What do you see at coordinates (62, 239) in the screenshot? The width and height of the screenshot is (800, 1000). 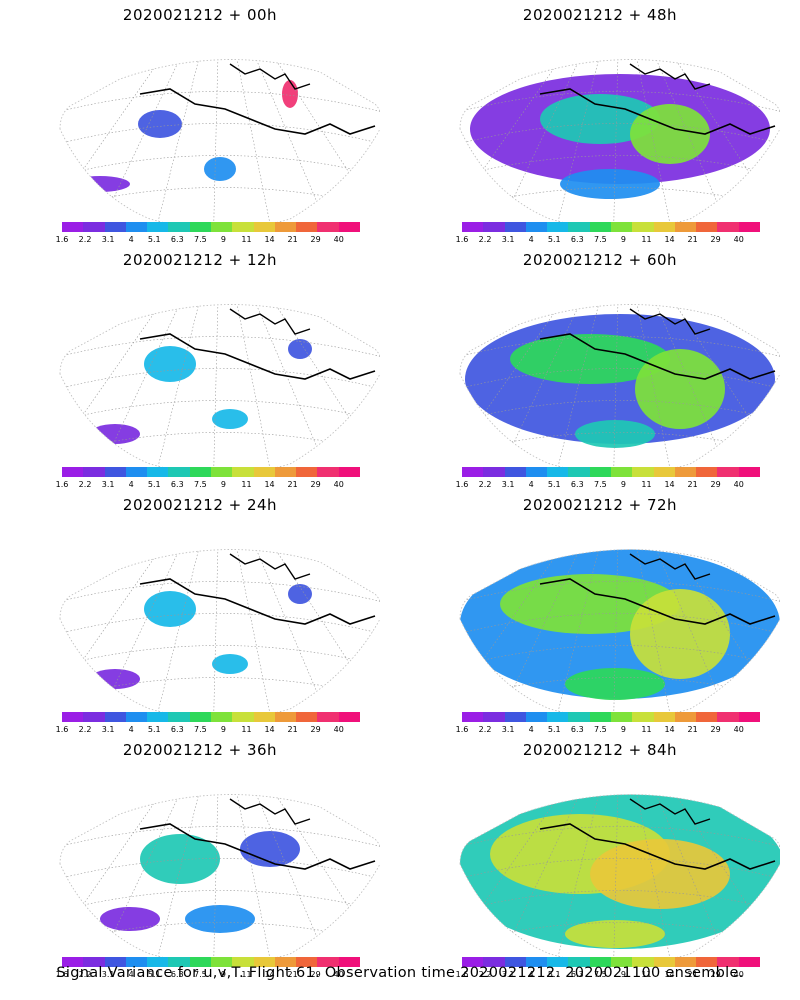 I see `colorbar-tick-label: 1.6` at bounding box center [62, 239].